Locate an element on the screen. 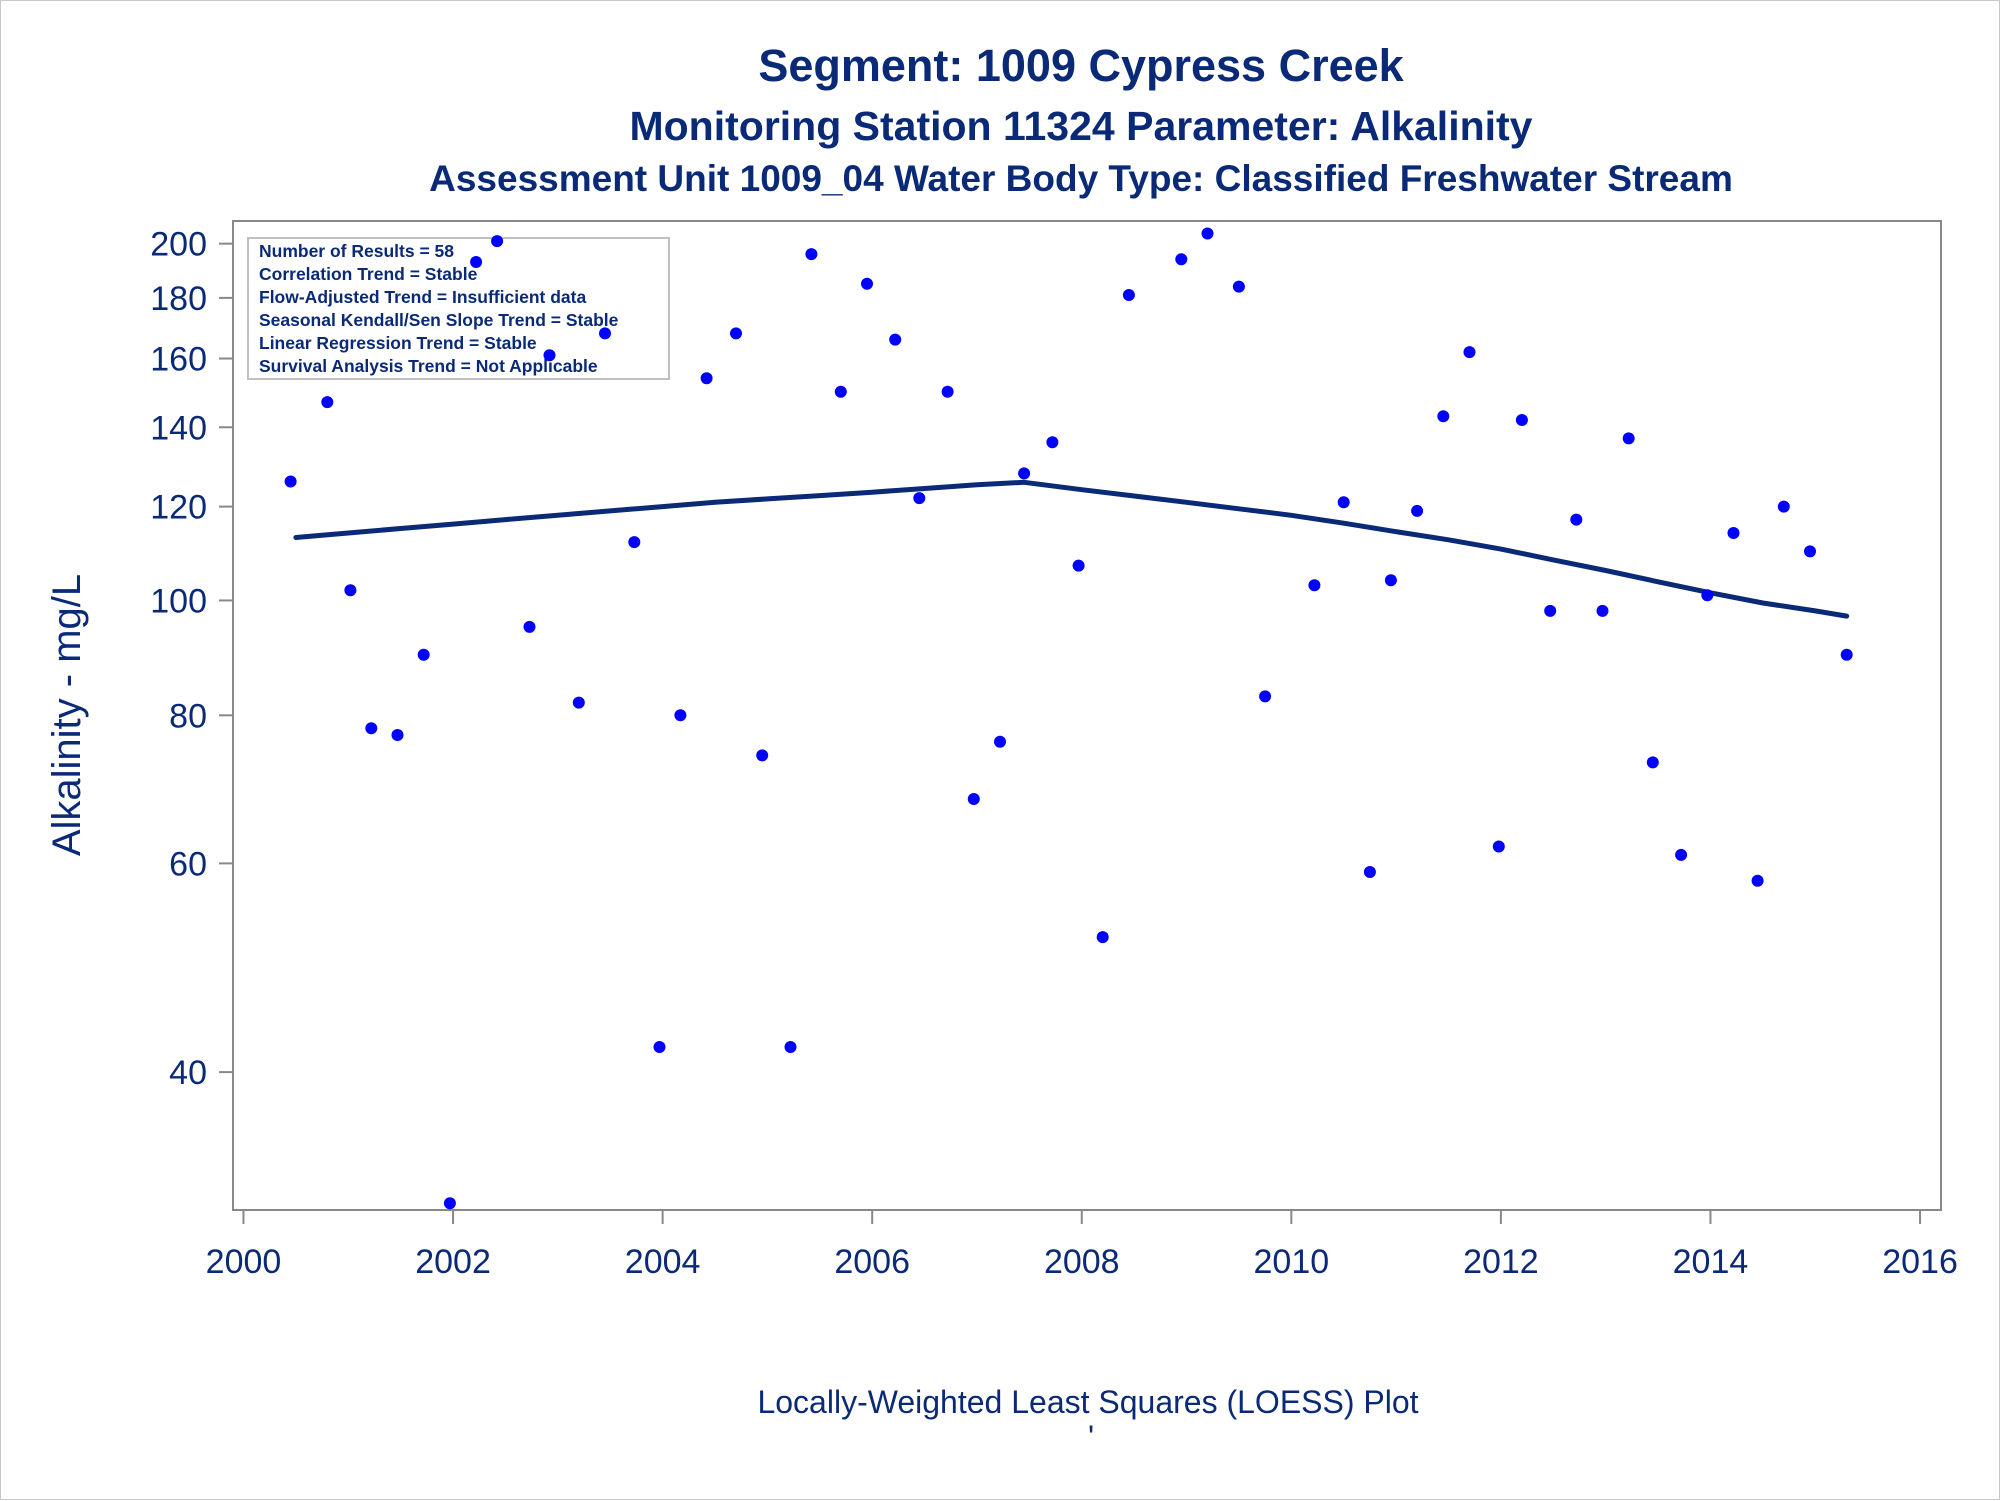 Image resolution: width=2000 pixels, height=1501 pixels. y-axis: 40 60 80 100 120 140 160 180 200 is located at coordinates (191, 659).